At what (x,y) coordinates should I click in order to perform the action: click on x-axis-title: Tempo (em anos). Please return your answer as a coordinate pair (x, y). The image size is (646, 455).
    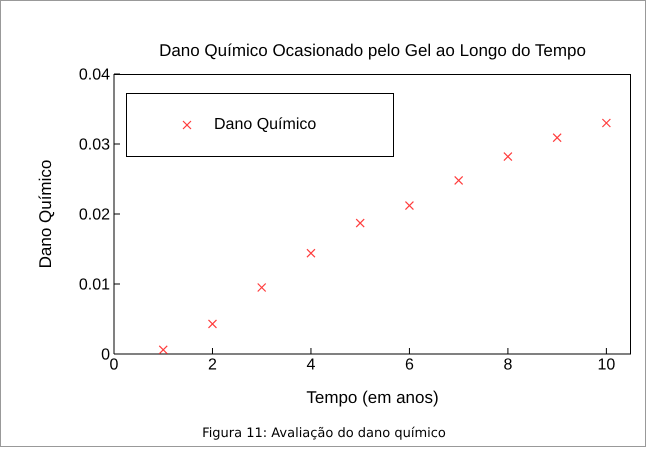
    Looking at the image, I should click on (372, 398).